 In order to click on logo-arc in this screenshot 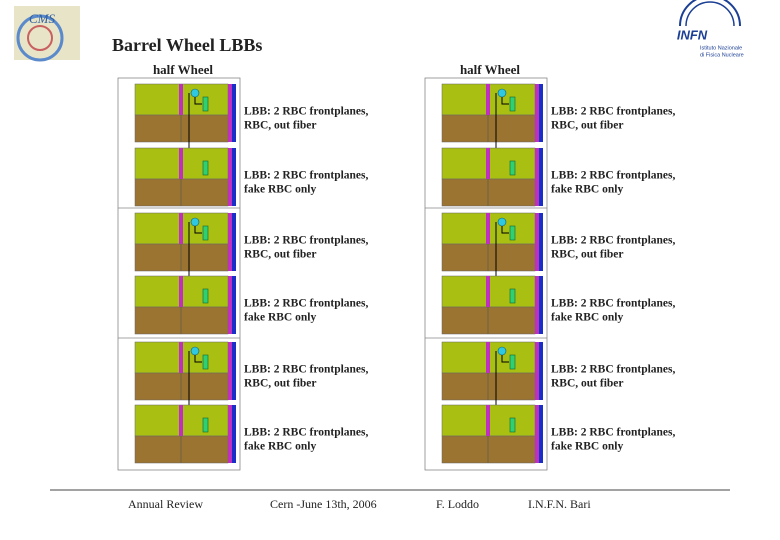, I will do `click(710, 13)`.